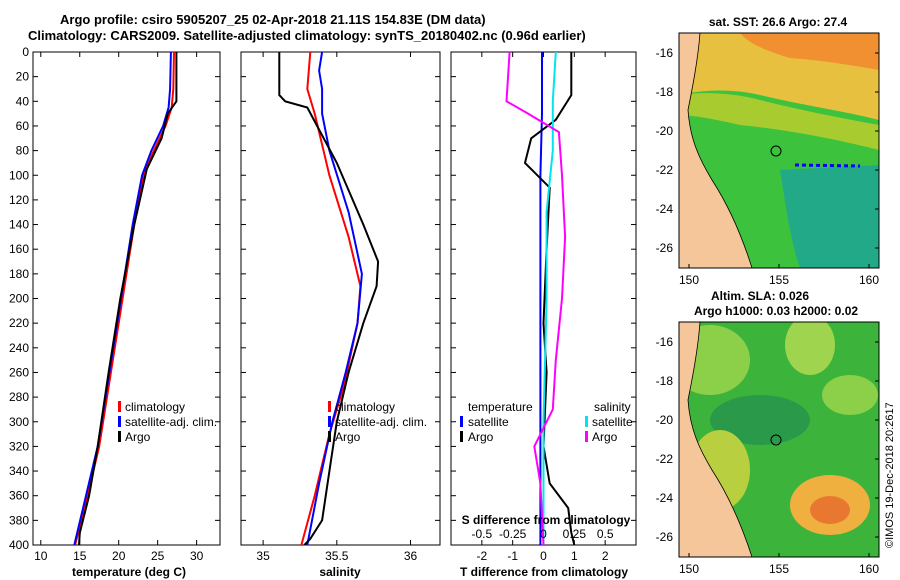 The width and height of the screenshot is (900, 580). I want to click on sla-map-lat-ticks: -16 -18 -20 -22 -24 -26, so click(767, 439).